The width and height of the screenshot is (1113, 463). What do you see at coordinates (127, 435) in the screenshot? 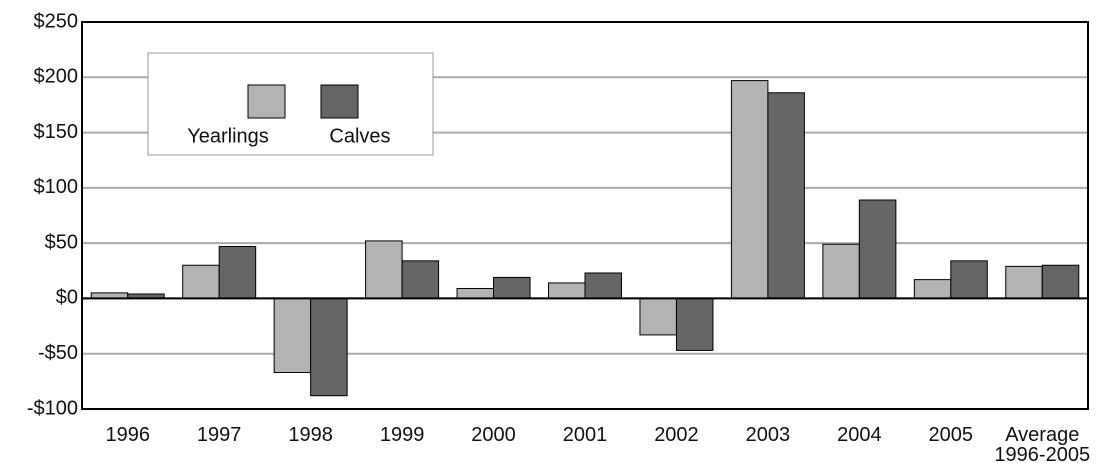
I see `x-tick-label: 1996` at bounding box center [127, 435].